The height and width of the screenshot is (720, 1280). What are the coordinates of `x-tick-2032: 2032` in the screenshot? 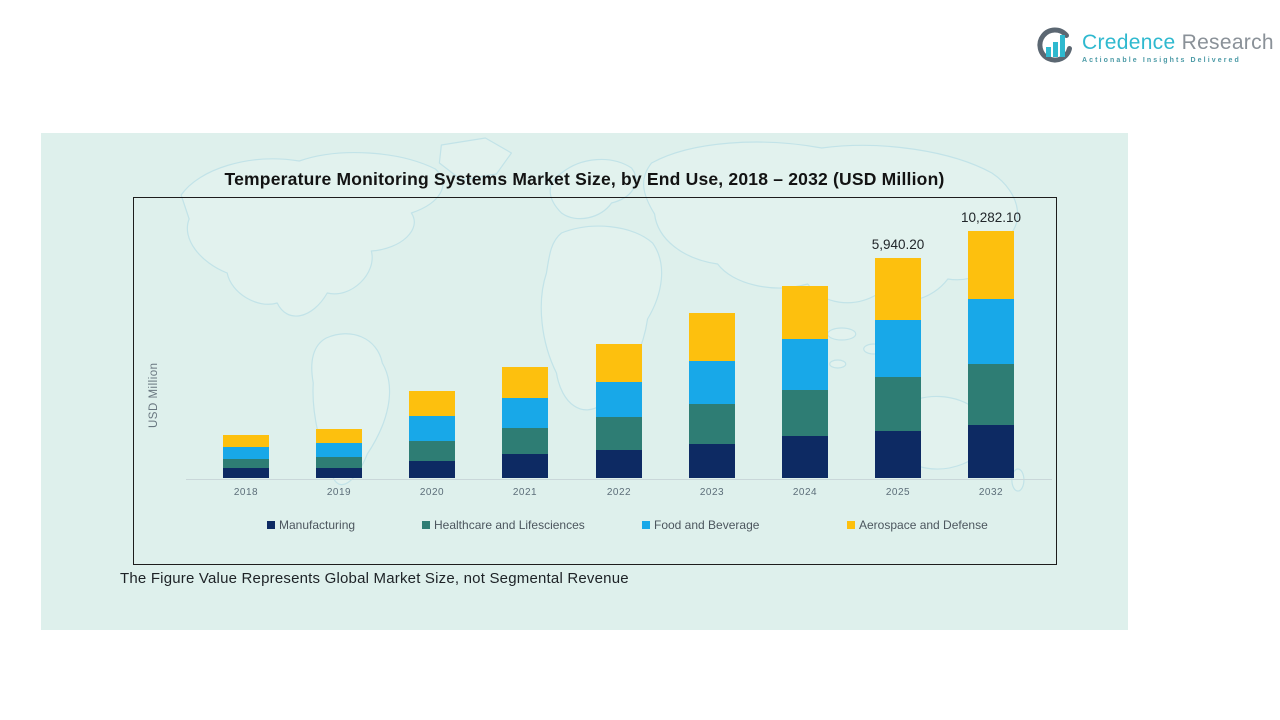 It's located at (991, 492).